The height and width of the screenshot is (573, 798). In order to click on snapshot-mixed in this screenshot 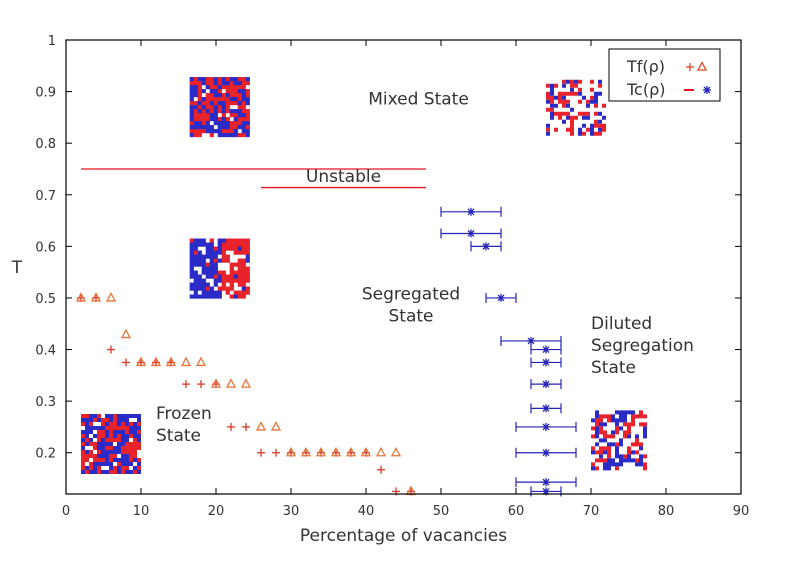, I will do `click(219, 107)`.